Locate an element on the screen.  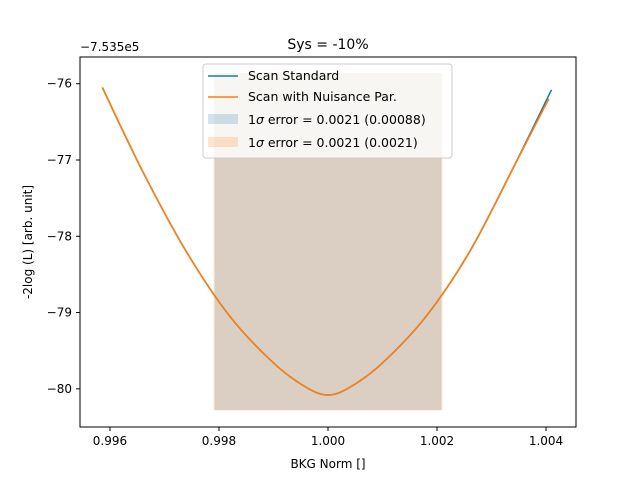
legend-label-nuisance: Scan with Nuisance Par. is located at coordinates (322, 96).